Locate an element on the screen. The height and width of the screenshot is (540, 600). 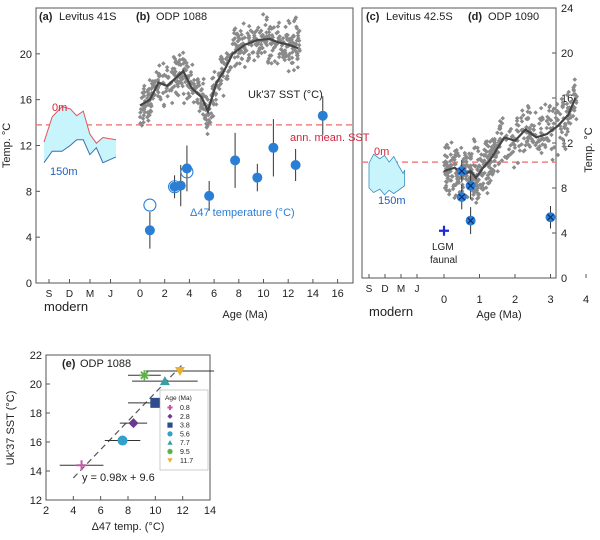
modern-label: modern is located at coordinates (66, 306).